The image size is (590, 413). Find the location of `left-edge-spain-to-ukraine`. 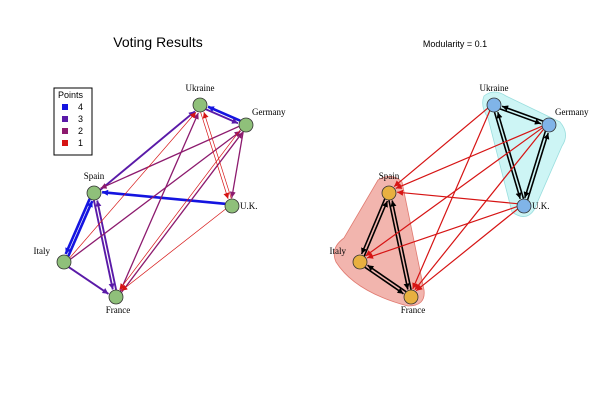

left-edge-spain-to-ukraine is located at coordinates (147, 150).